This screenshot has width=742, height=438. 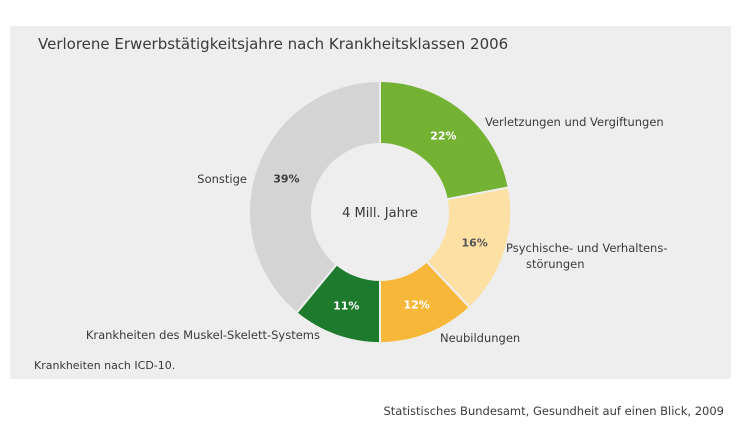 I want to click on slice-category-label: Verletzungen und Vergiftungen, so click(x=574, y=122).